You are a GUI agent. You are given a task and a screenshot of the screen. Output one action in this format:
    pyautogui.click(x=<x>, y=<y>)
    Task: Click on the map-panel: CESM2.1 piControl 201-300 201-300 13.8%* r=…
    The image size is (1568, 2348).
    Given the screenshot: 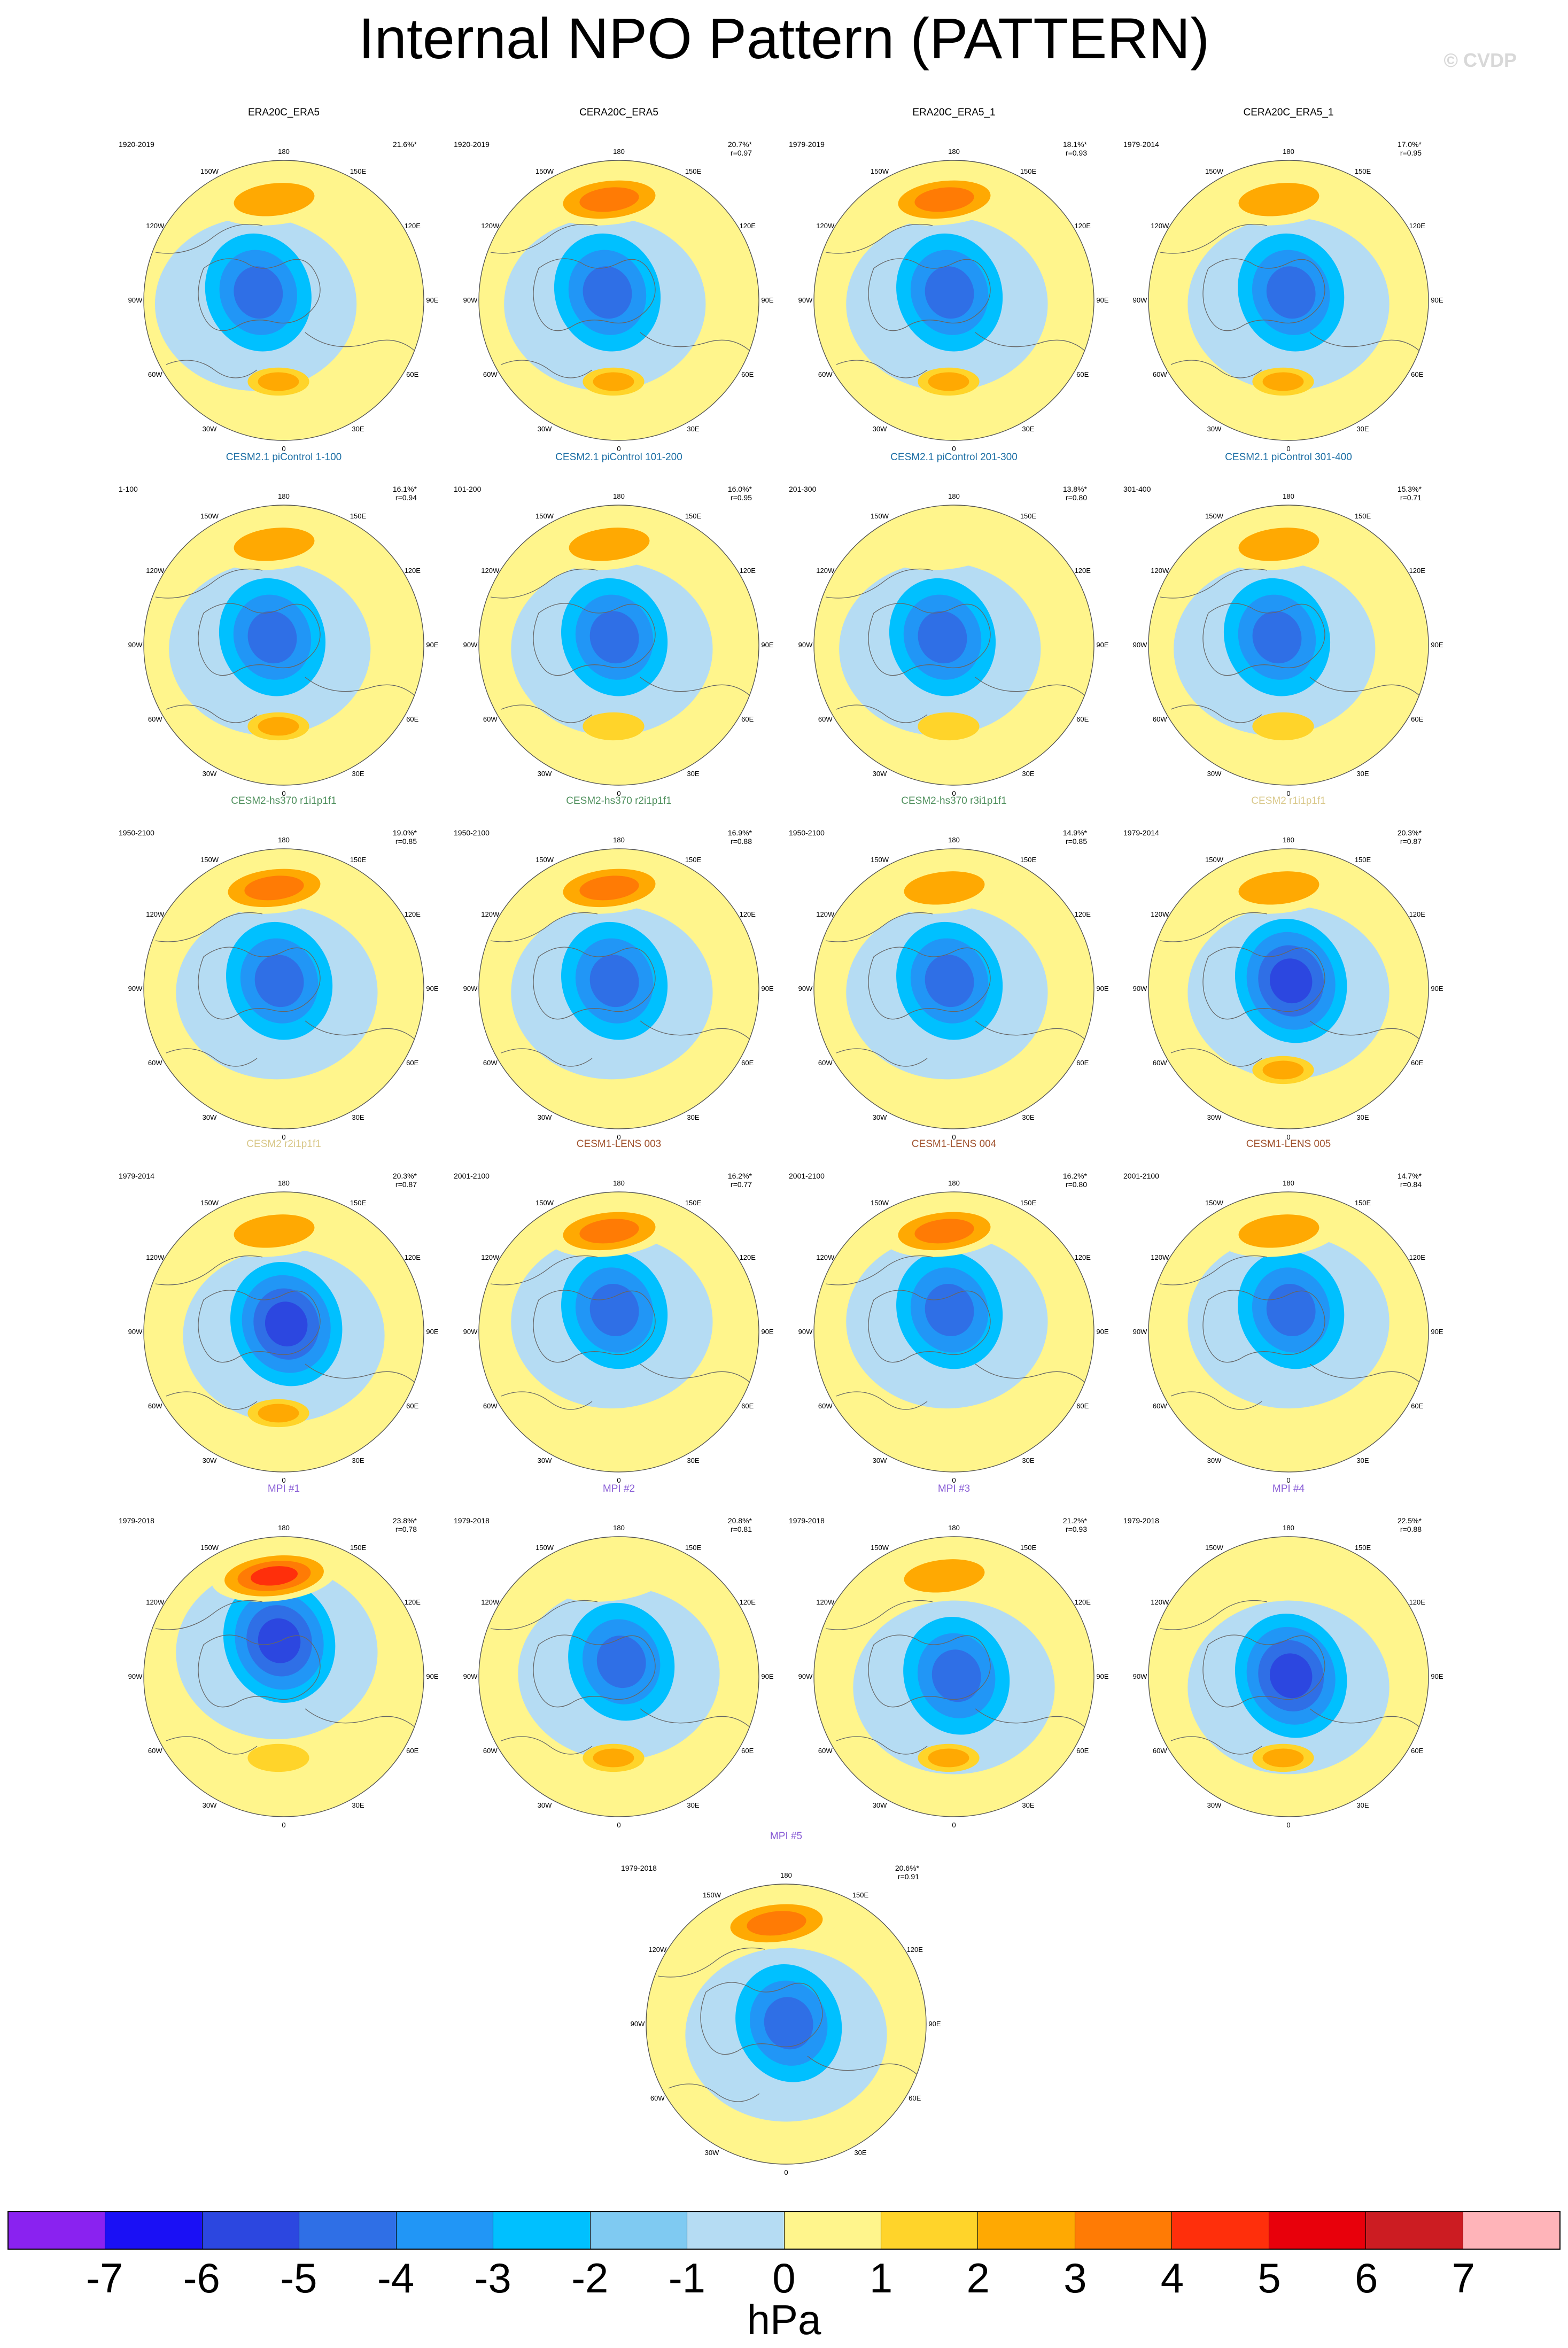 What is the action you would take?
    pyautogui.click(x=954, y=624)
    